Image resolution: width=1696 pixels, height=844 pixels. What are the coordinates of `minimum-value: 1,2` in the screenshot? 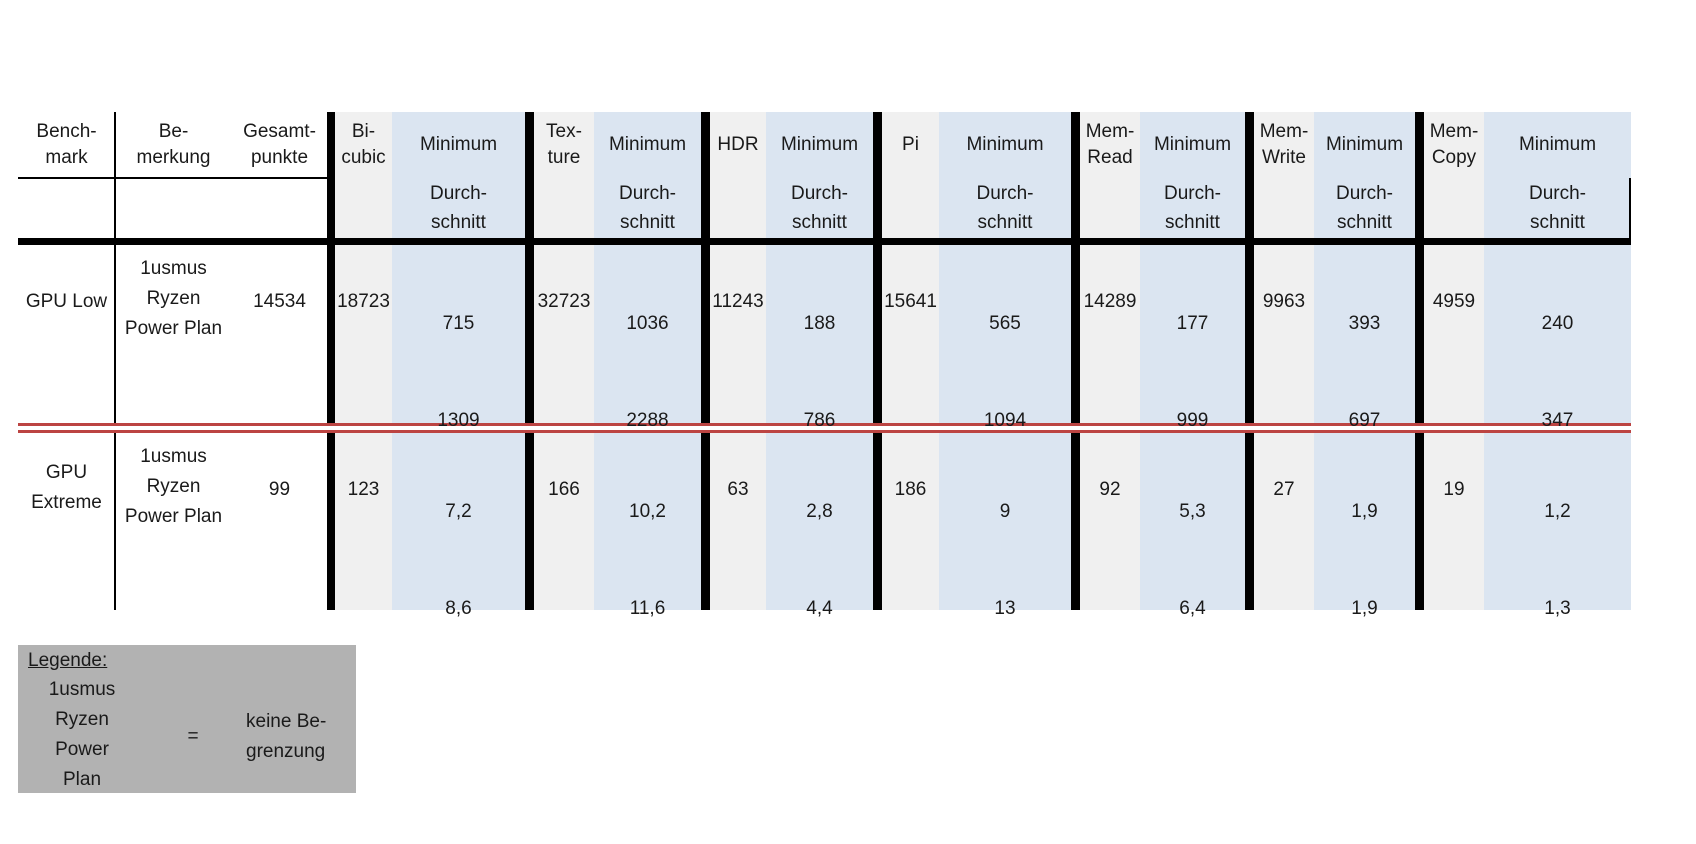 It's located at (1557, 511).